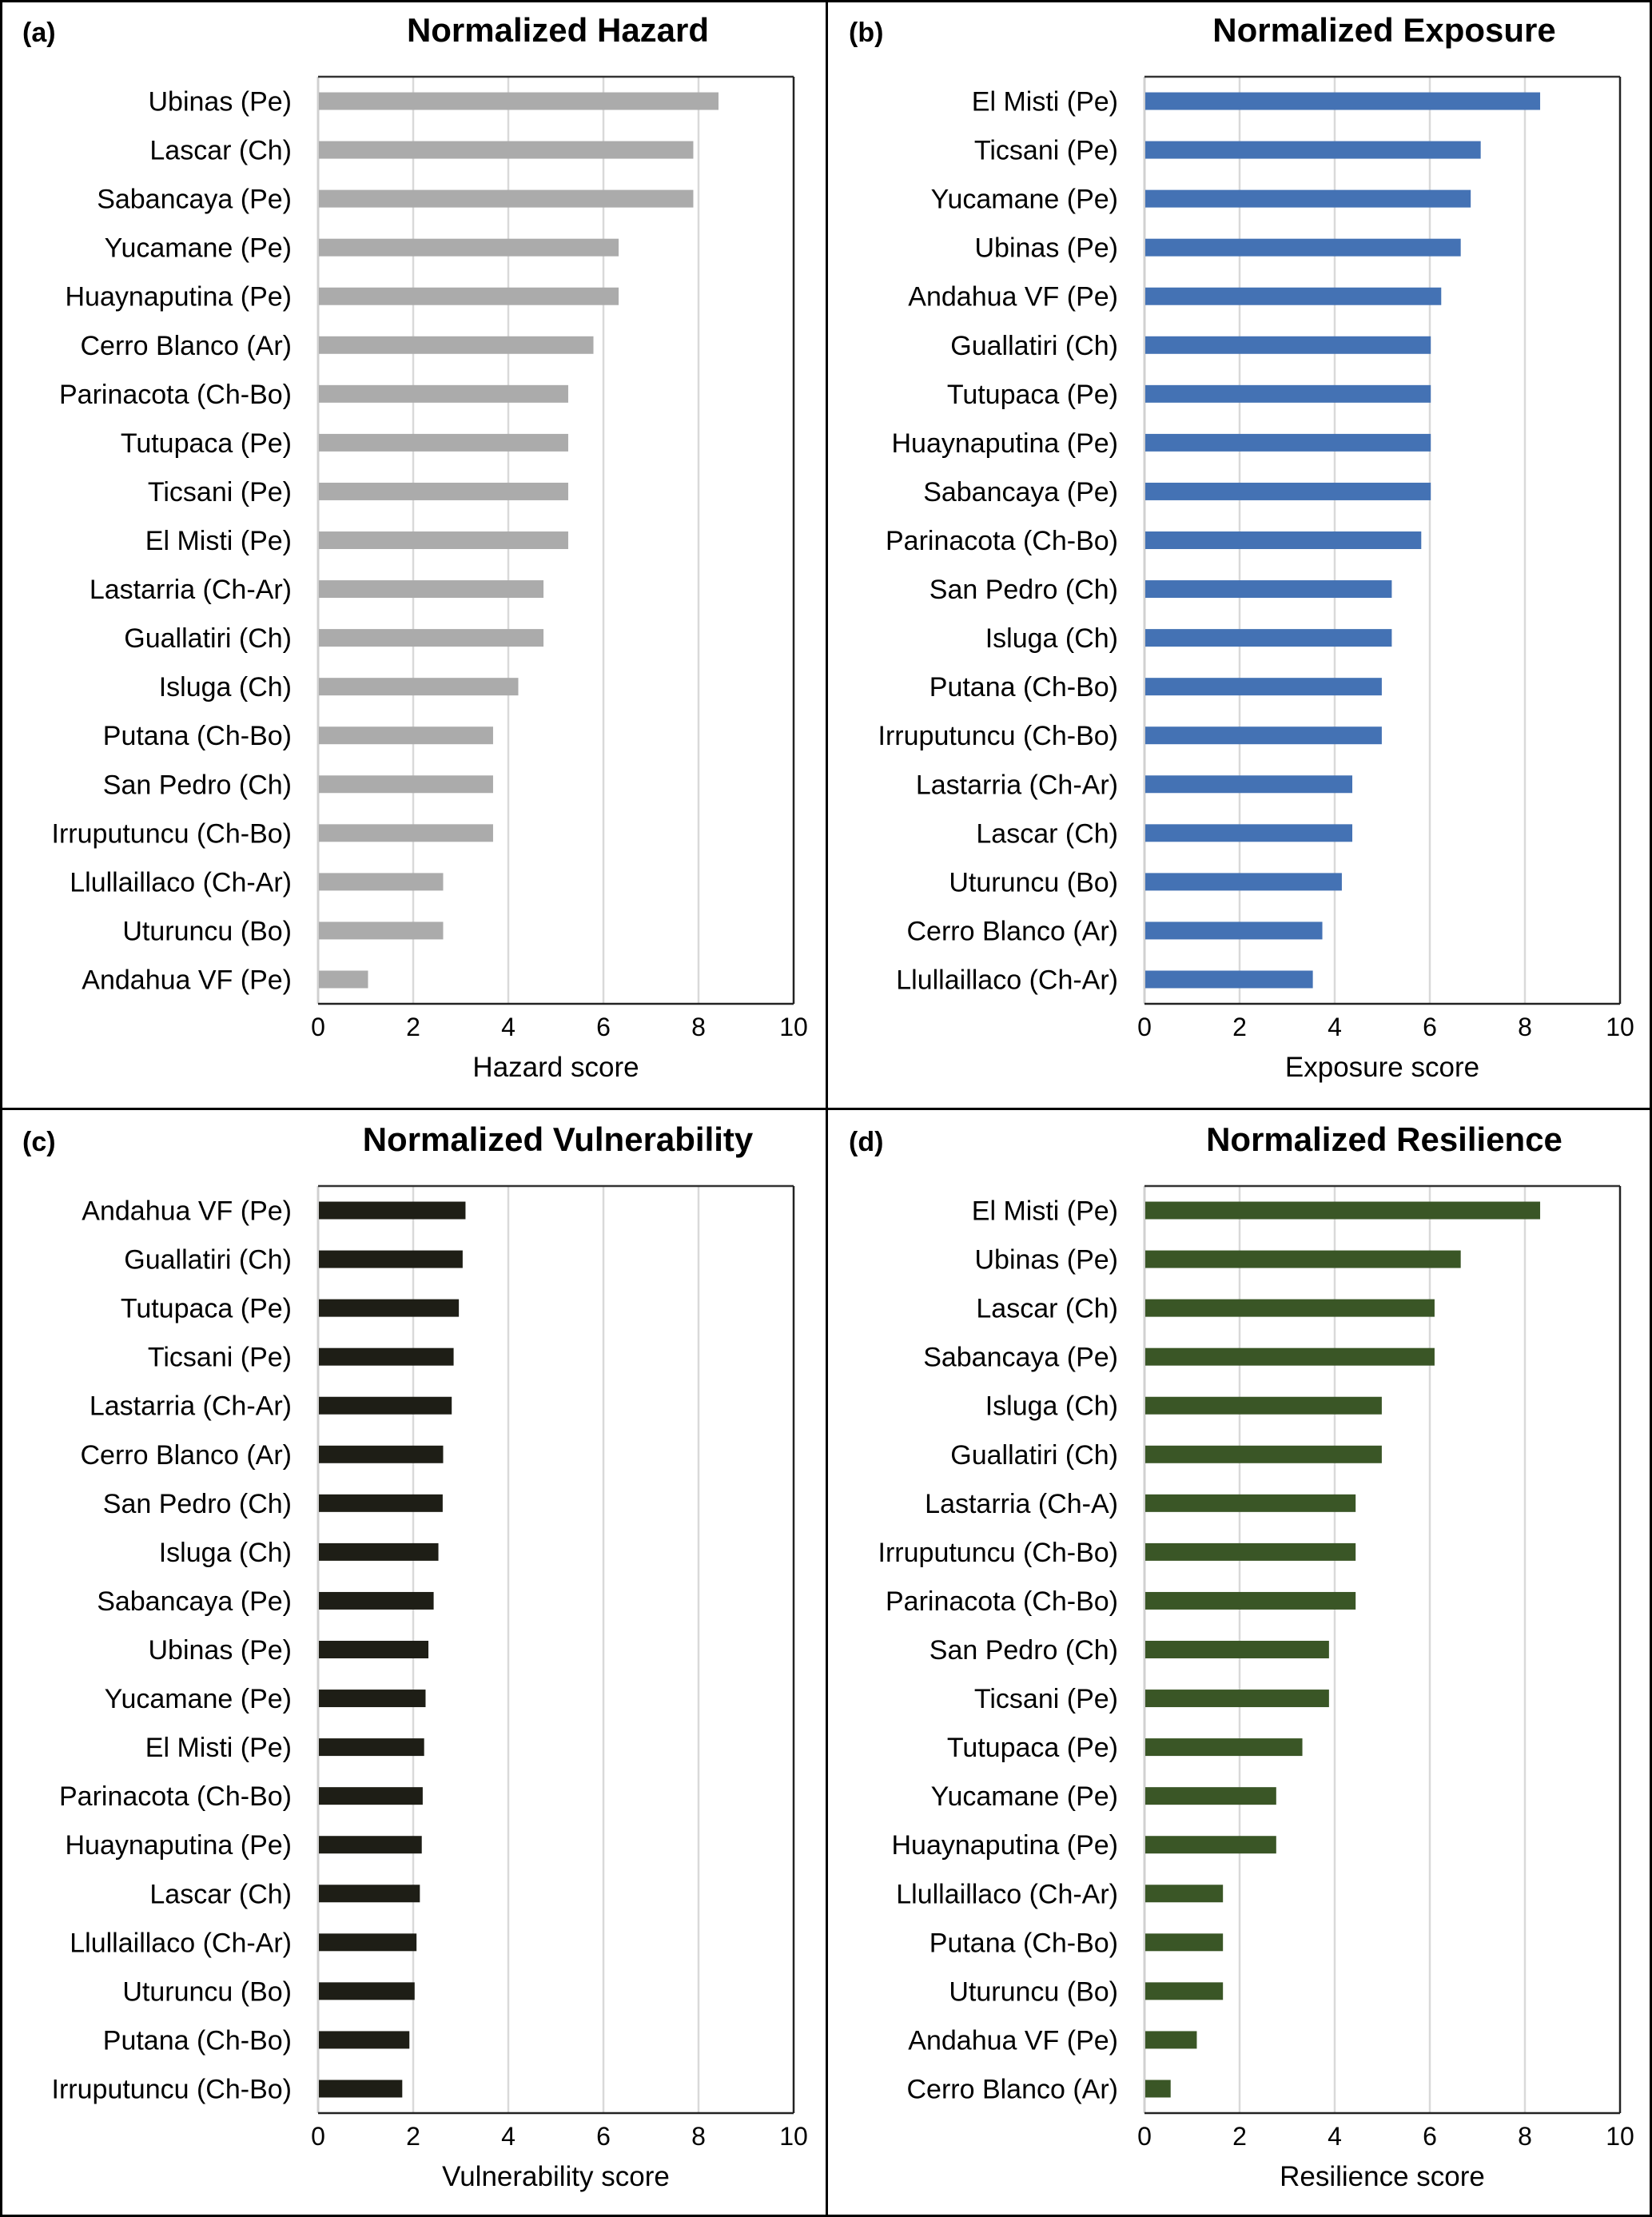 This screenshot has width=1652, height=2217. What do you see at coordinates (181, 882) in the screenshot?
I see `category-label: Llullaillaco (Ch-Ar)` at bounding box center [181, 882].